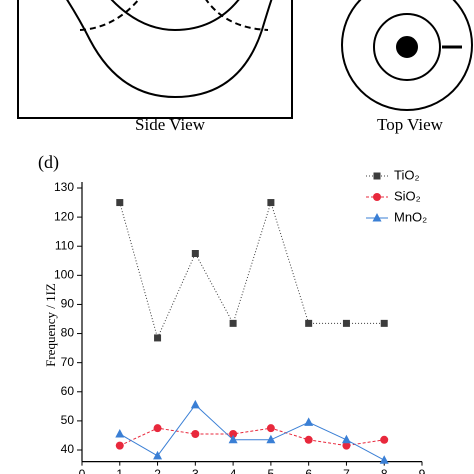  Describe the element at coordinates (64, 187) in the screenshot. I see `y-tick-label: 130` at that location.